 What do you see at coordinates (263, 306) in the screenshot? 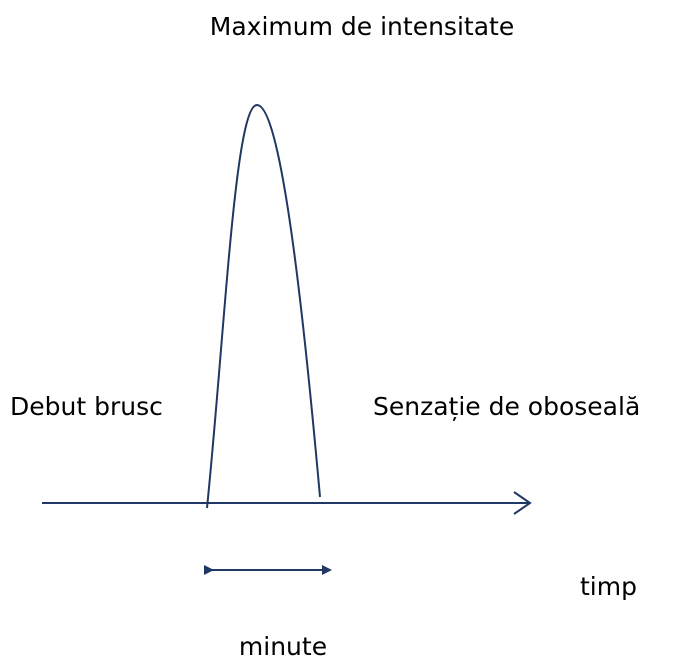
I see `intensity-curve` at bounding box center [263, 306].